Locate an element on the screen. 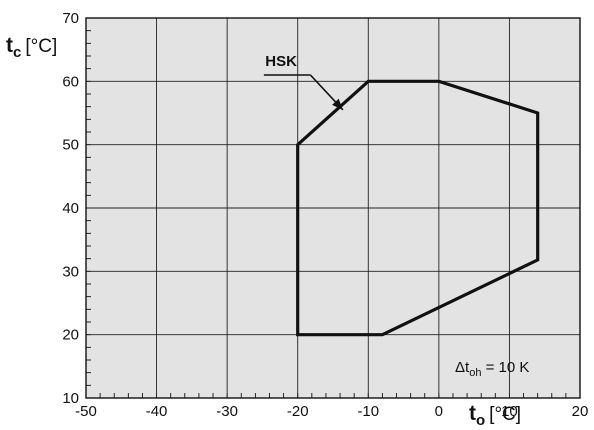 Image resolution: width=594 pixels, height=430 pixels. y-tick-label: 30 is located at coordinates (70, 271).